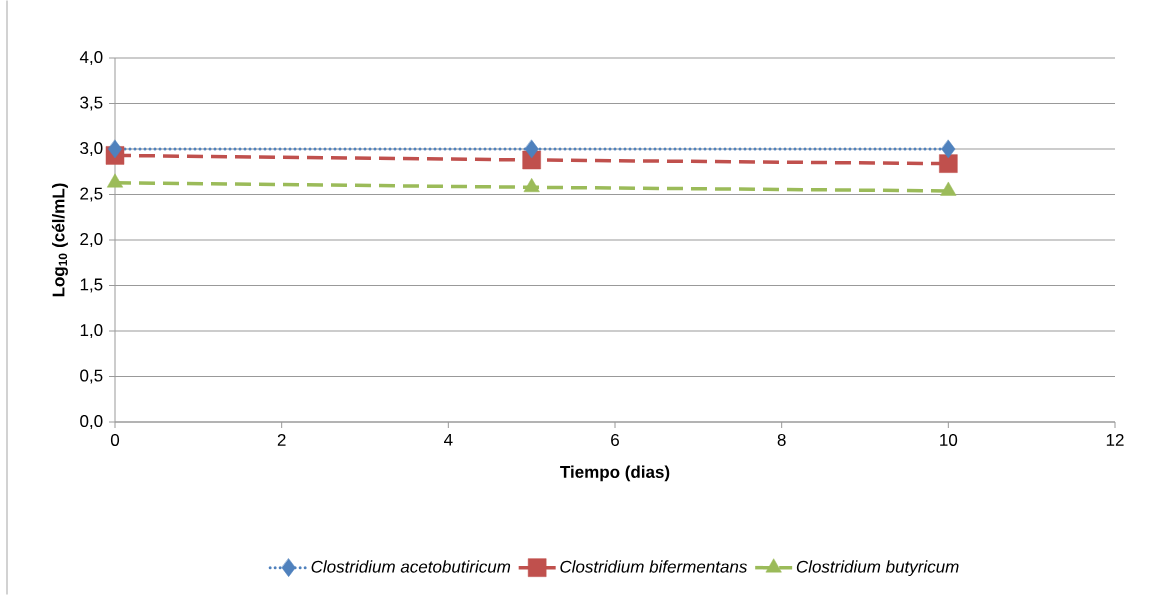  Describe the element at coordinates (654, 566) in the screenshot. I see `legend-label: Clostridium bifermentans` at that location.